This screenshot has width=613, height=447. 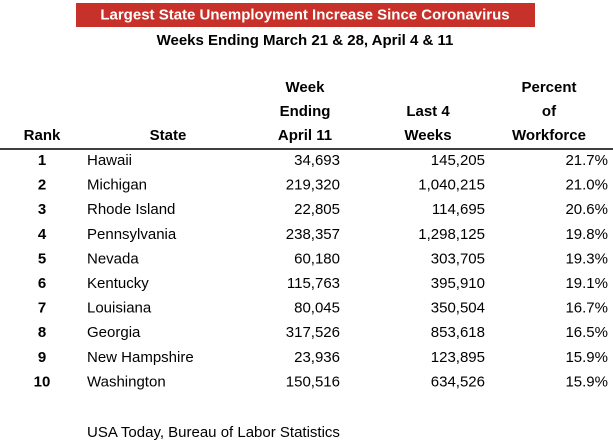 I want to click on table-cell: 16.7%, so click(x=586, y=308).